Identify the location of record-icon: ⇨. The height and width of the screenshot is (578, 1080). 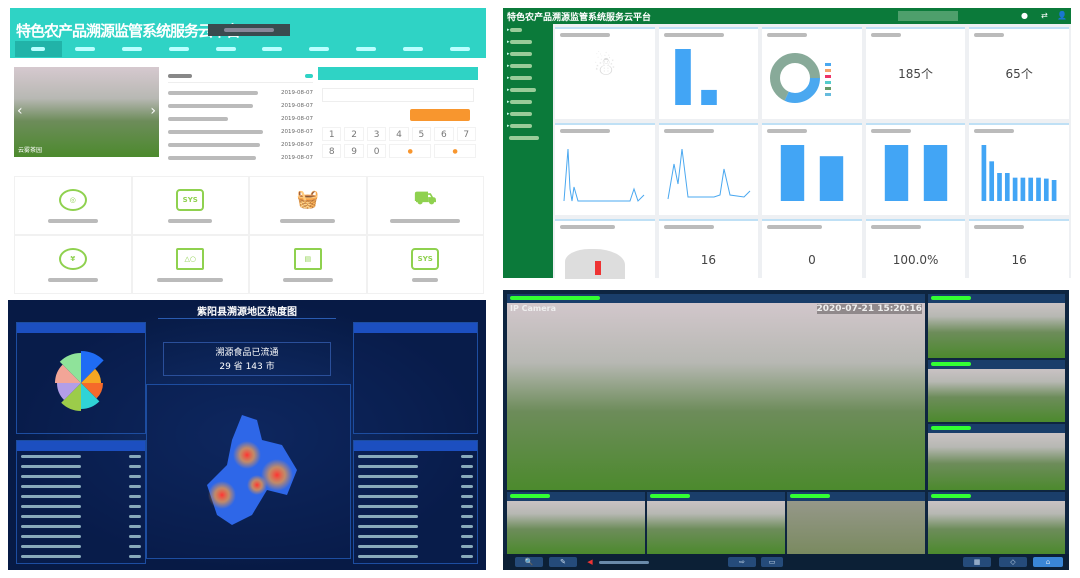
(742, 562).